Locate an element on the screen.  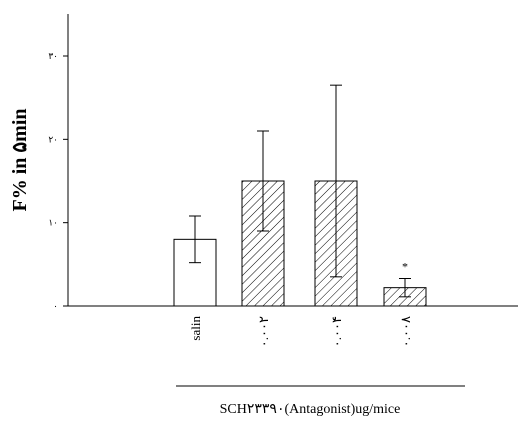
x-category-label: ۰.۰۰۸ is located at coordinates (405, 331).